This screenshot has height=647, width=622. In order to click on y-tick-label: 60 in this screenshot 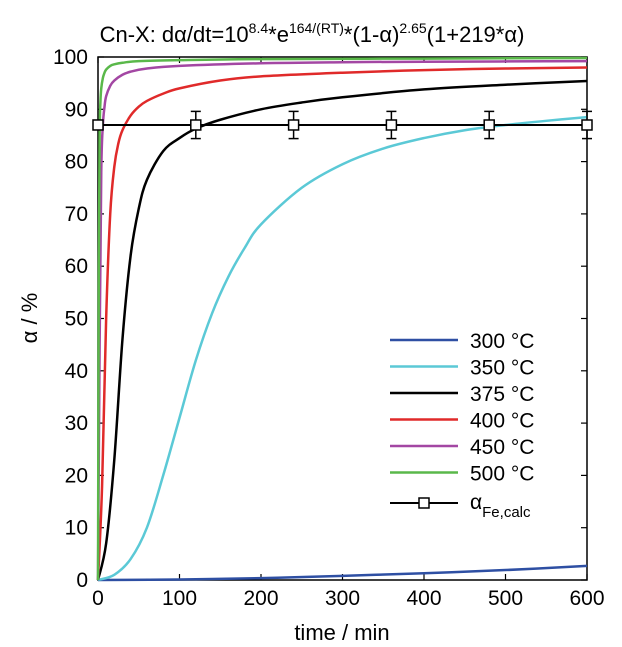, I will do `click(76, 266)`.